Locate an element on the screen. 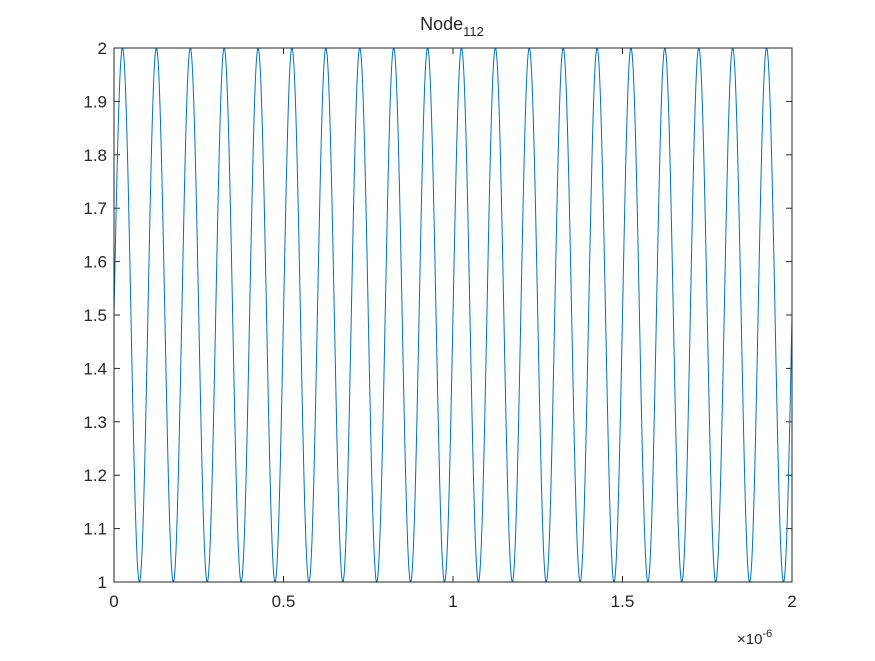  y-tick-label: 1.6 is located at coordinates (95, 262).